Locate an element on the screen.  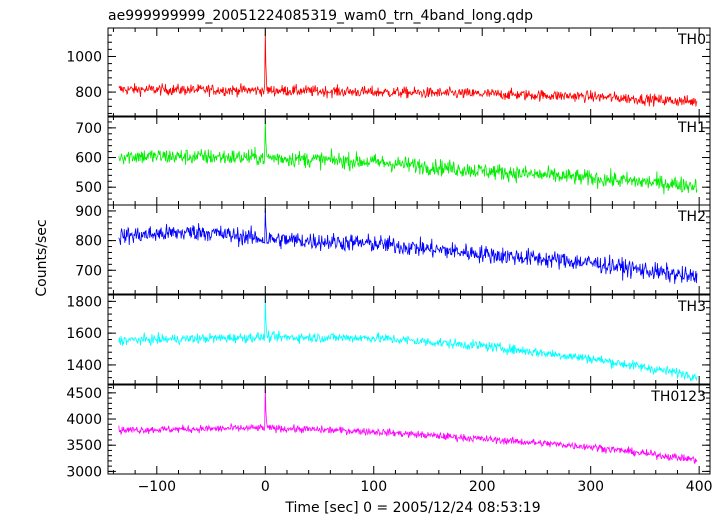
y-tick-label: 3000 is located at coordinates (84, 472).